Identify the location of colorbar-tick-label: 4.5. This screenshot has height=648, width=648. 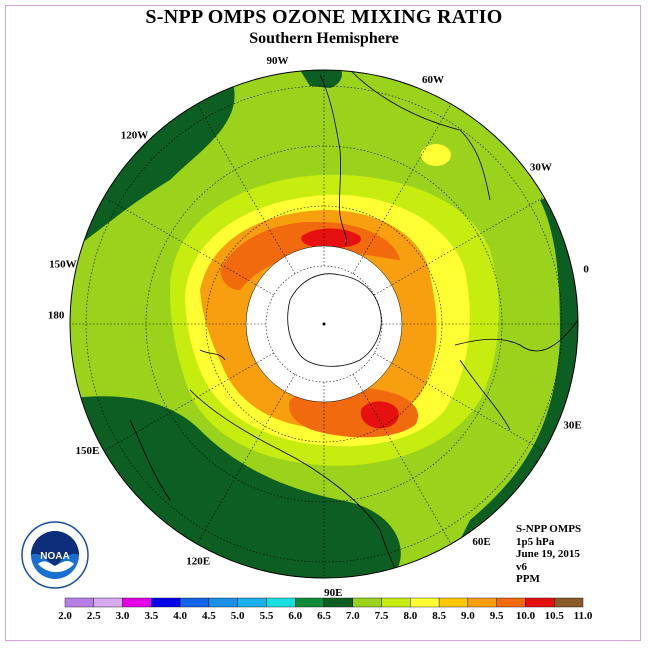
(209, 616).